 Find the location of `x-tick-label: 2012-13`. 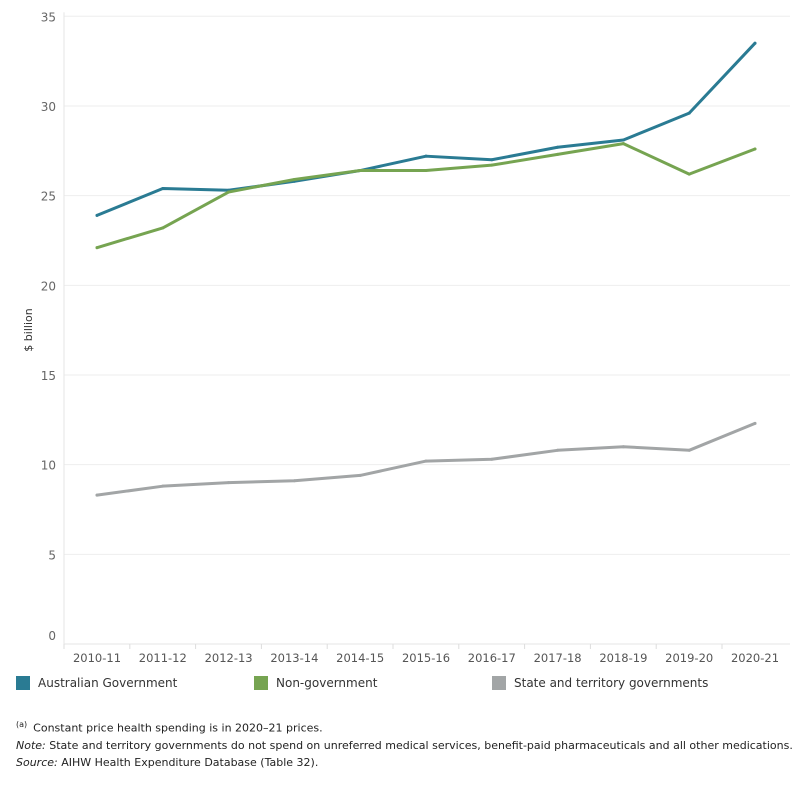

x-tick-label: 2012-13 is located at coordinates (229, 658).